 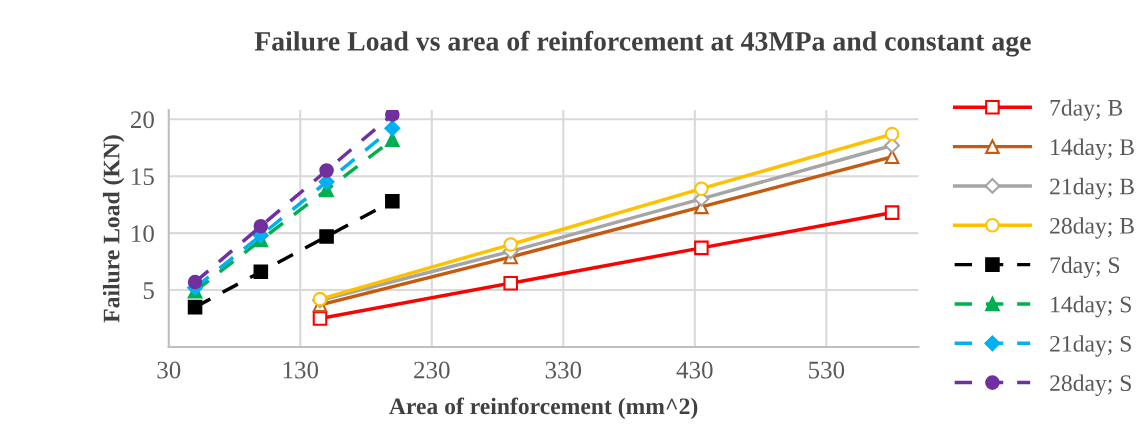 What do you see at coordinates (642, 43) in the screenshot?
I see `chart-title: Failure Load vs area of reinforcement at 43MPa and constant age` at bounding box center [642, 43].